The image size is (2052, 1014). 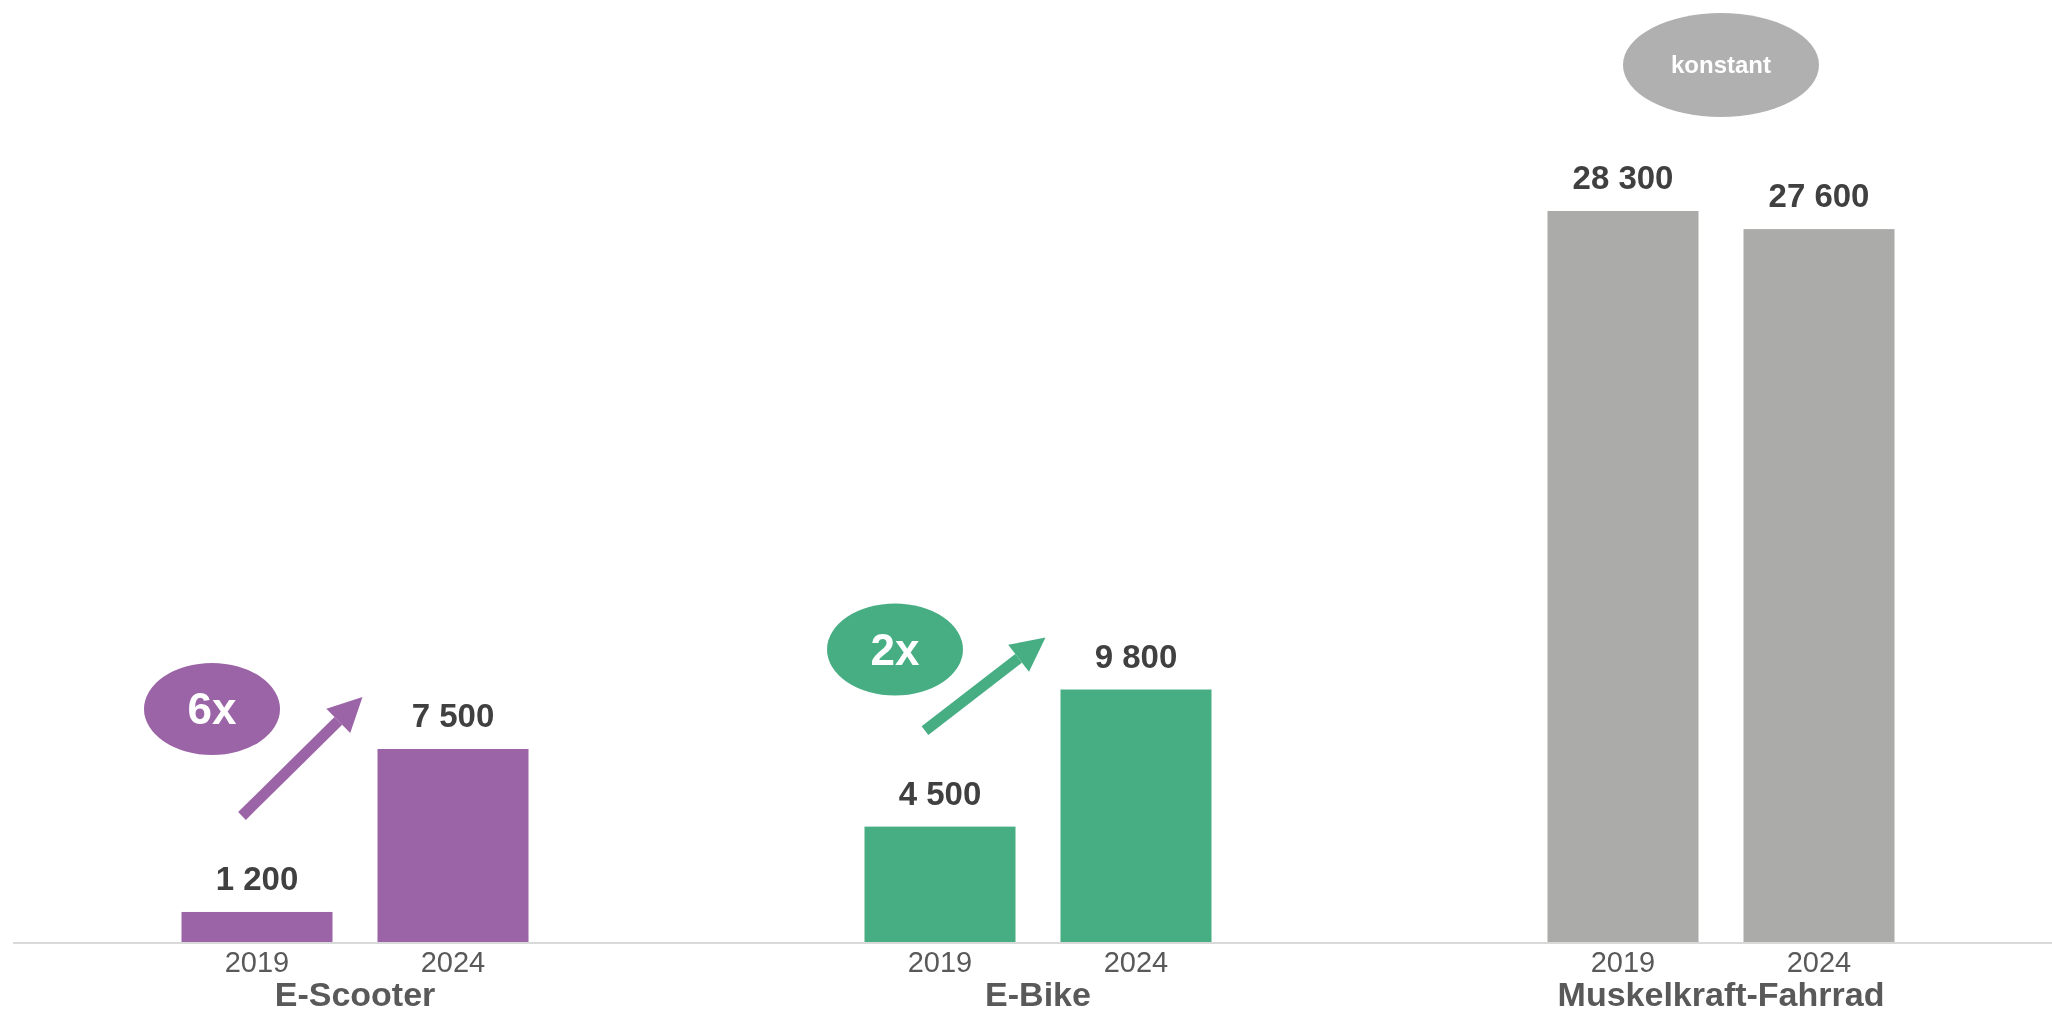 I want to click on data-label: 27 600, so click(x=1819, y=196).